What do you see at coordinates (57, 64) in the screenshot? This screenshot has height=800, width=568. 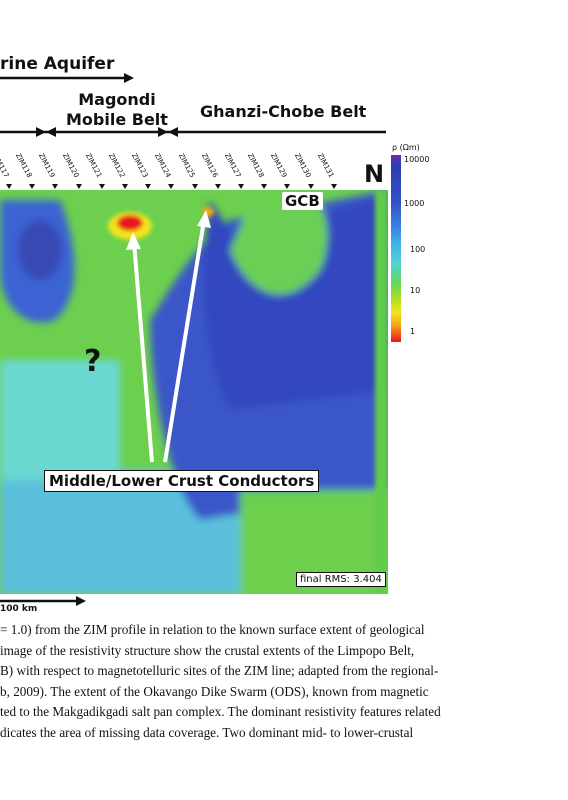 I see `aquifer-label: rine Aquifer` at bounding box center [57, 64].